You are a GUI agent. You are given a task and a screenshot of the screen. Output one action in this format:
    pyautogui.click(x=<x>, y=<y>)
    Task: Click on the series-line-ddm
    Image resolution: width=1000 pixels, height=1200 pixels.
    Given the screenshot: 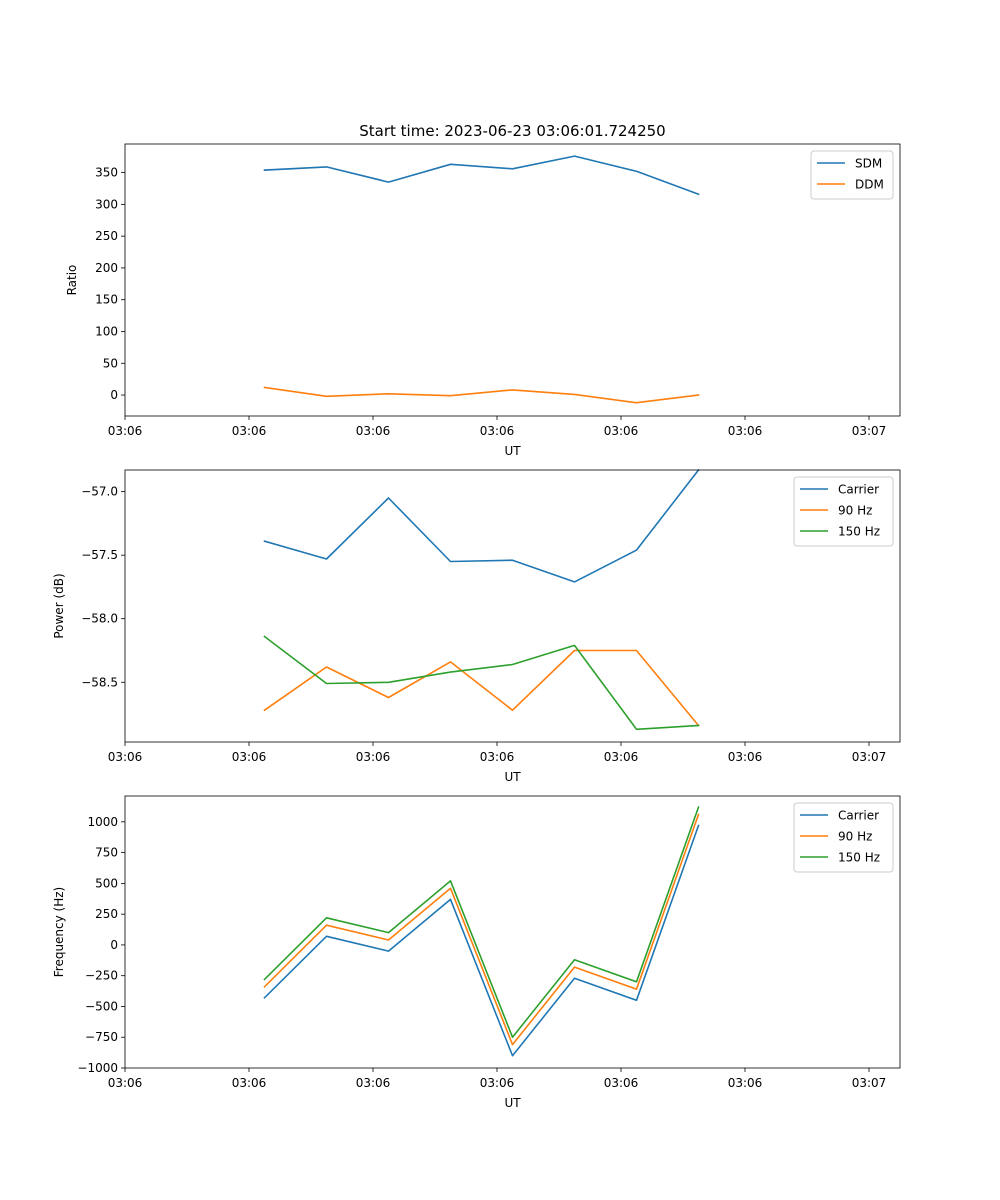 What is the action you would take?
    pyautogui.click(x=481, y=395)
    